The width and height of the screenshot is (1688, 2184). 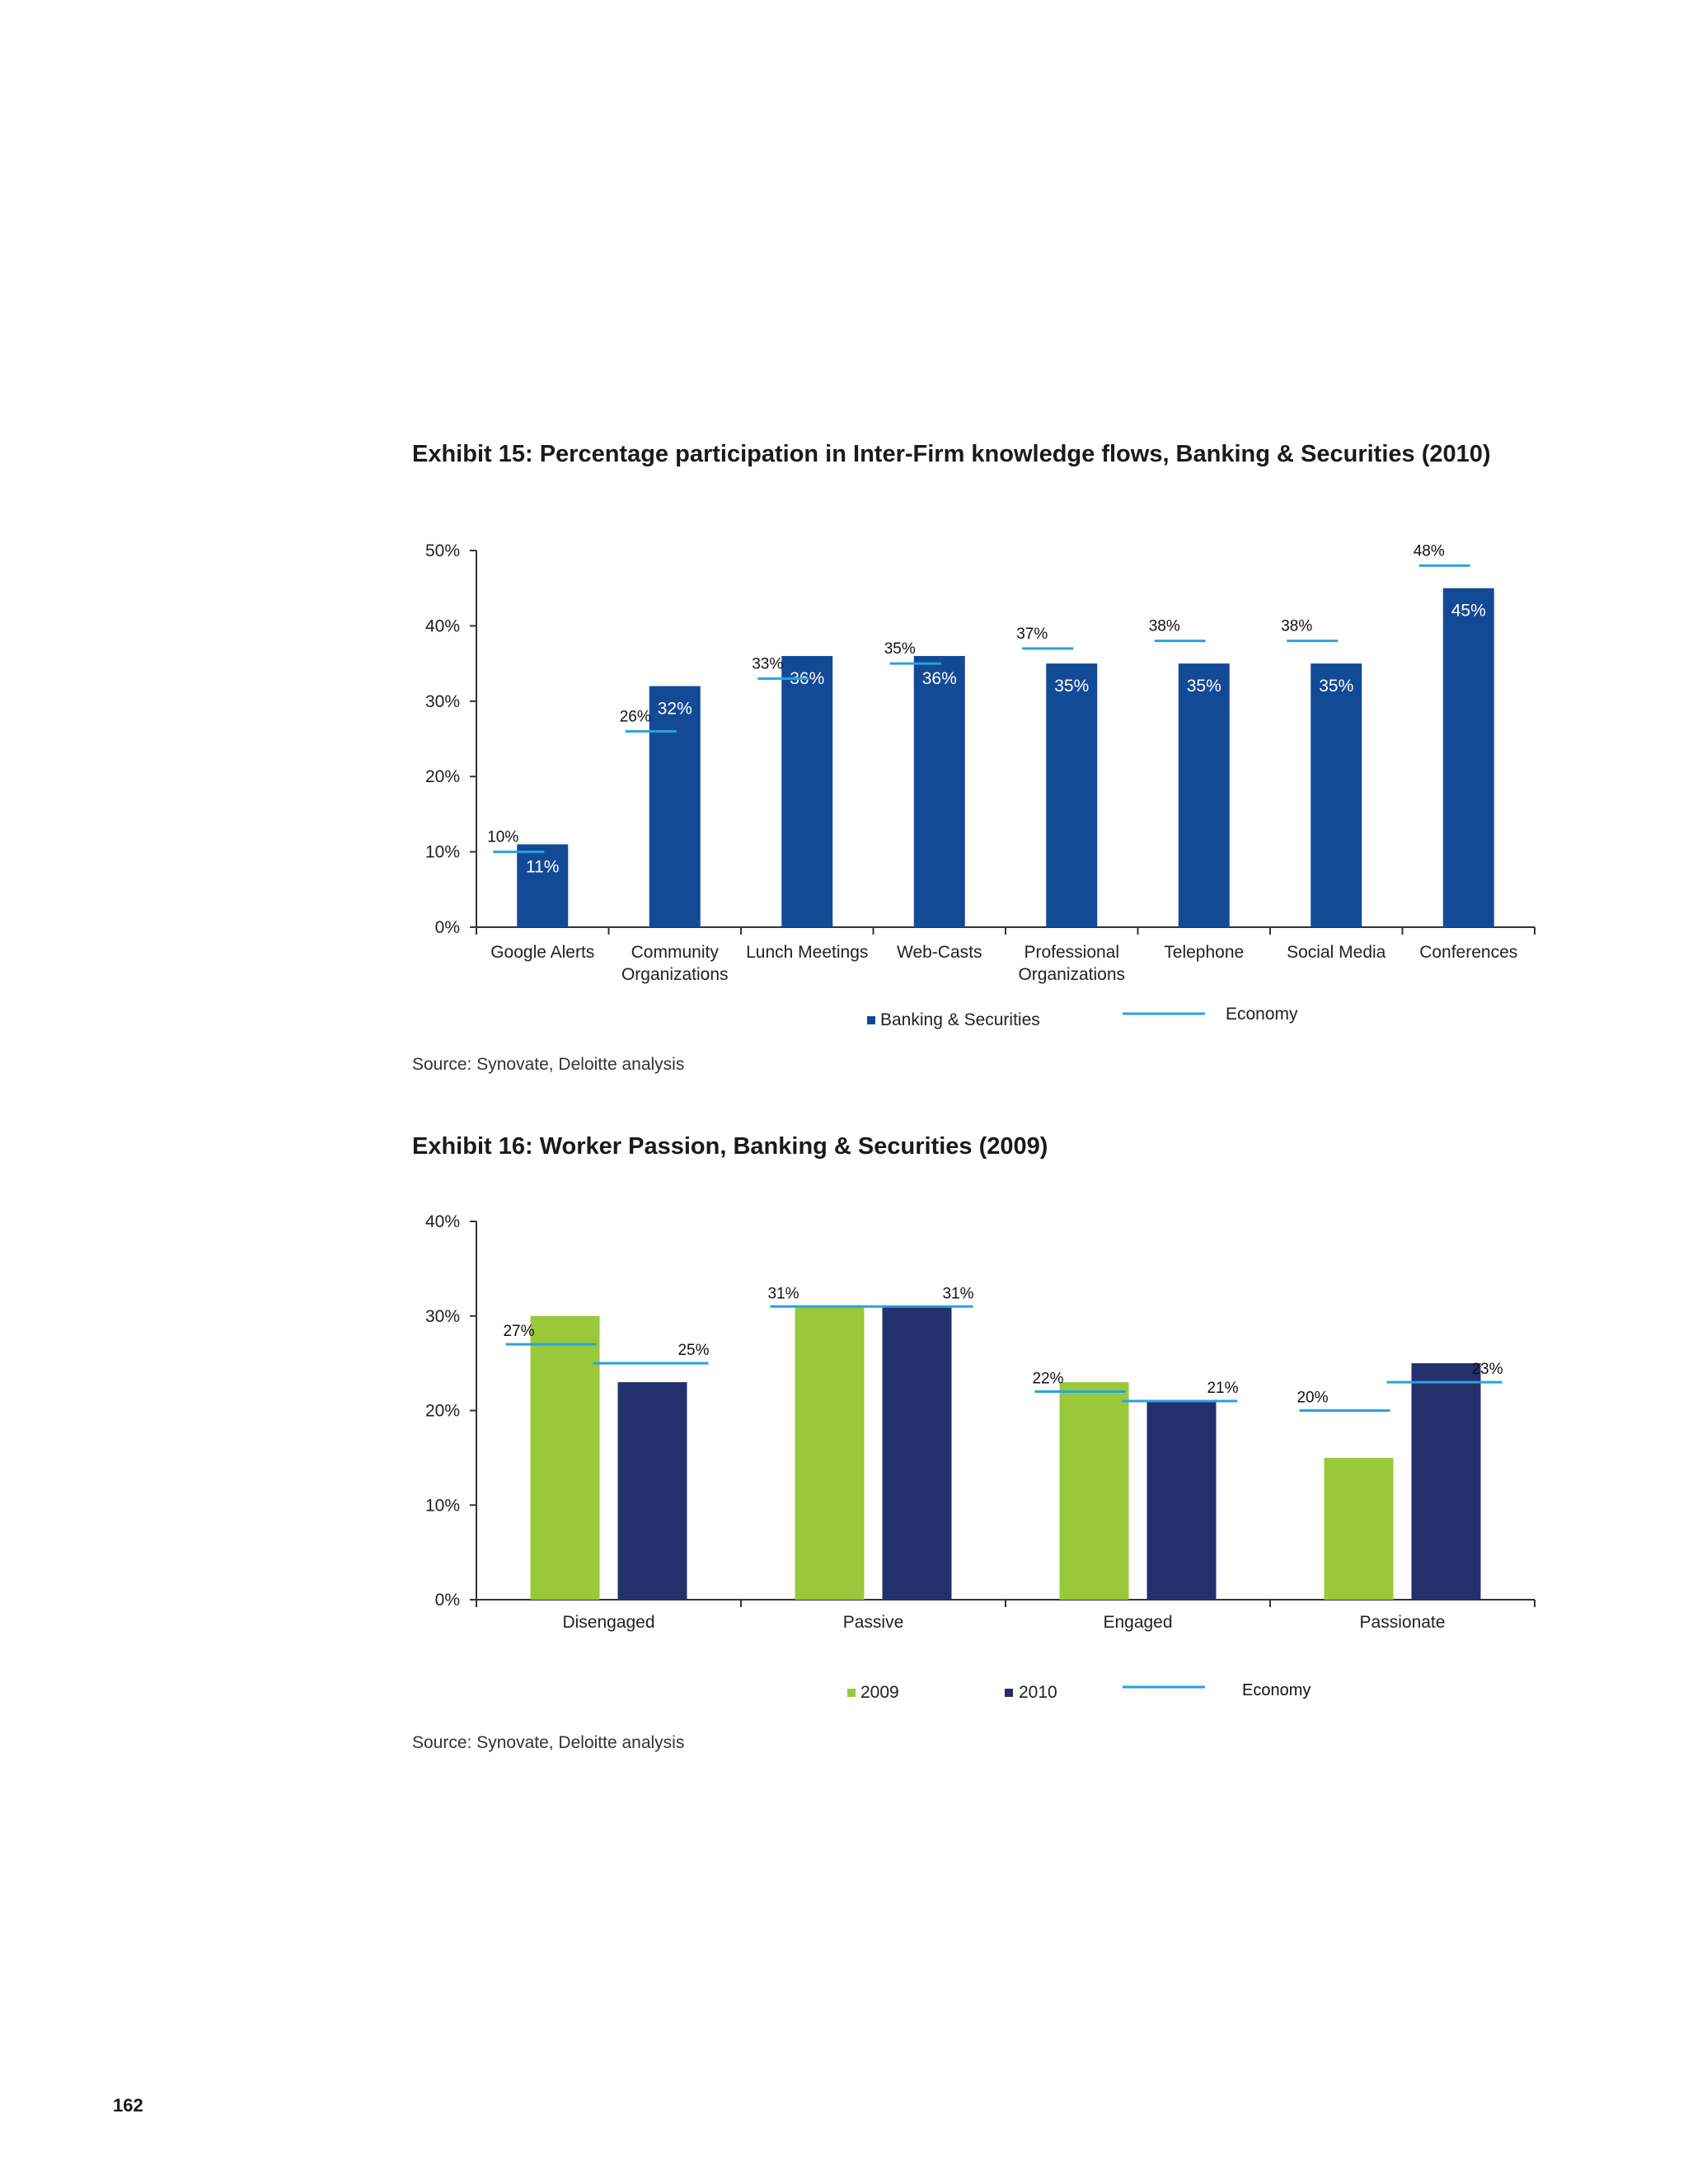 What do you see at coordinates (939, 678) in the screenshot?
I see `bar-value-label: 36%` at bounding box center [939, 678].